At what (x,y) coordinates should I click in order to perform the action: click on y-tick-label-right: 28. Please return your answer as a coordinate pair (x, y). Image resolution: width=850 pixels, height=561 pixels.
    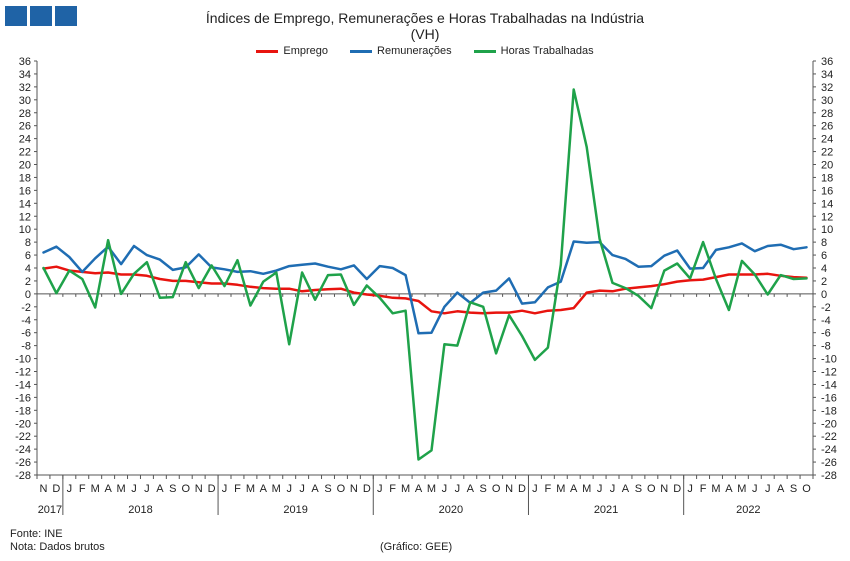
    Looking at the image, I should click on (827, 114).